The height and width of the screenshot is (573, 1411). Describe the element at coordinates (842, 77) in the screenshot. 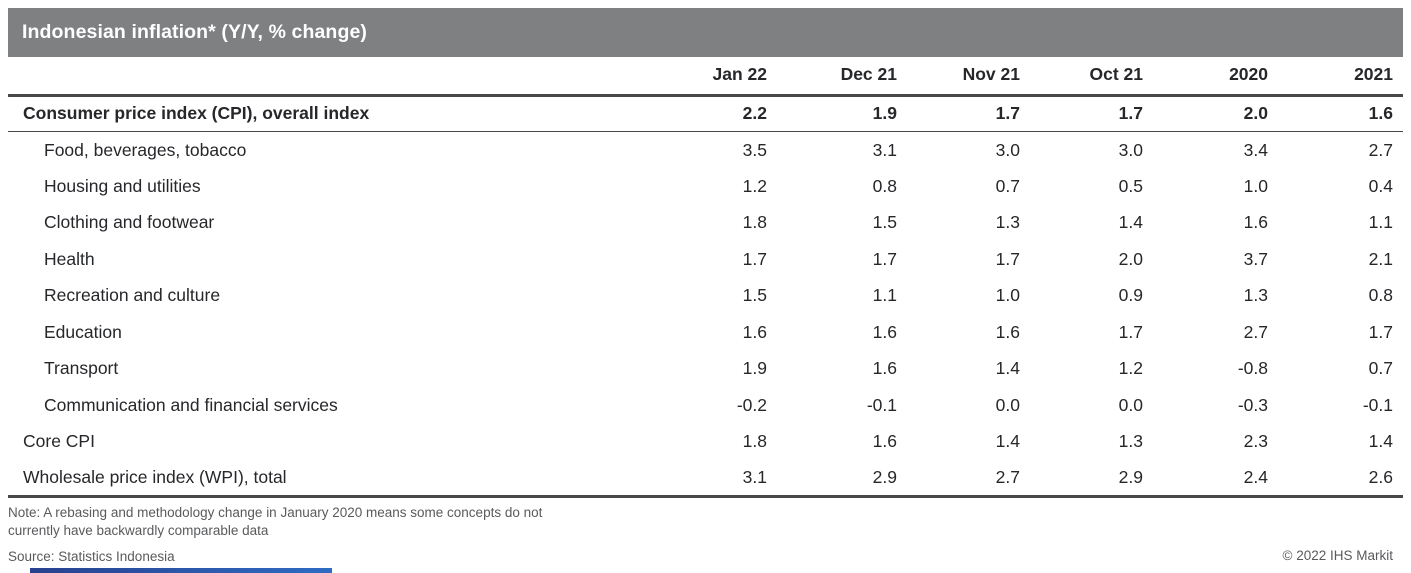

I see `column-header: Dec 21` at that location.